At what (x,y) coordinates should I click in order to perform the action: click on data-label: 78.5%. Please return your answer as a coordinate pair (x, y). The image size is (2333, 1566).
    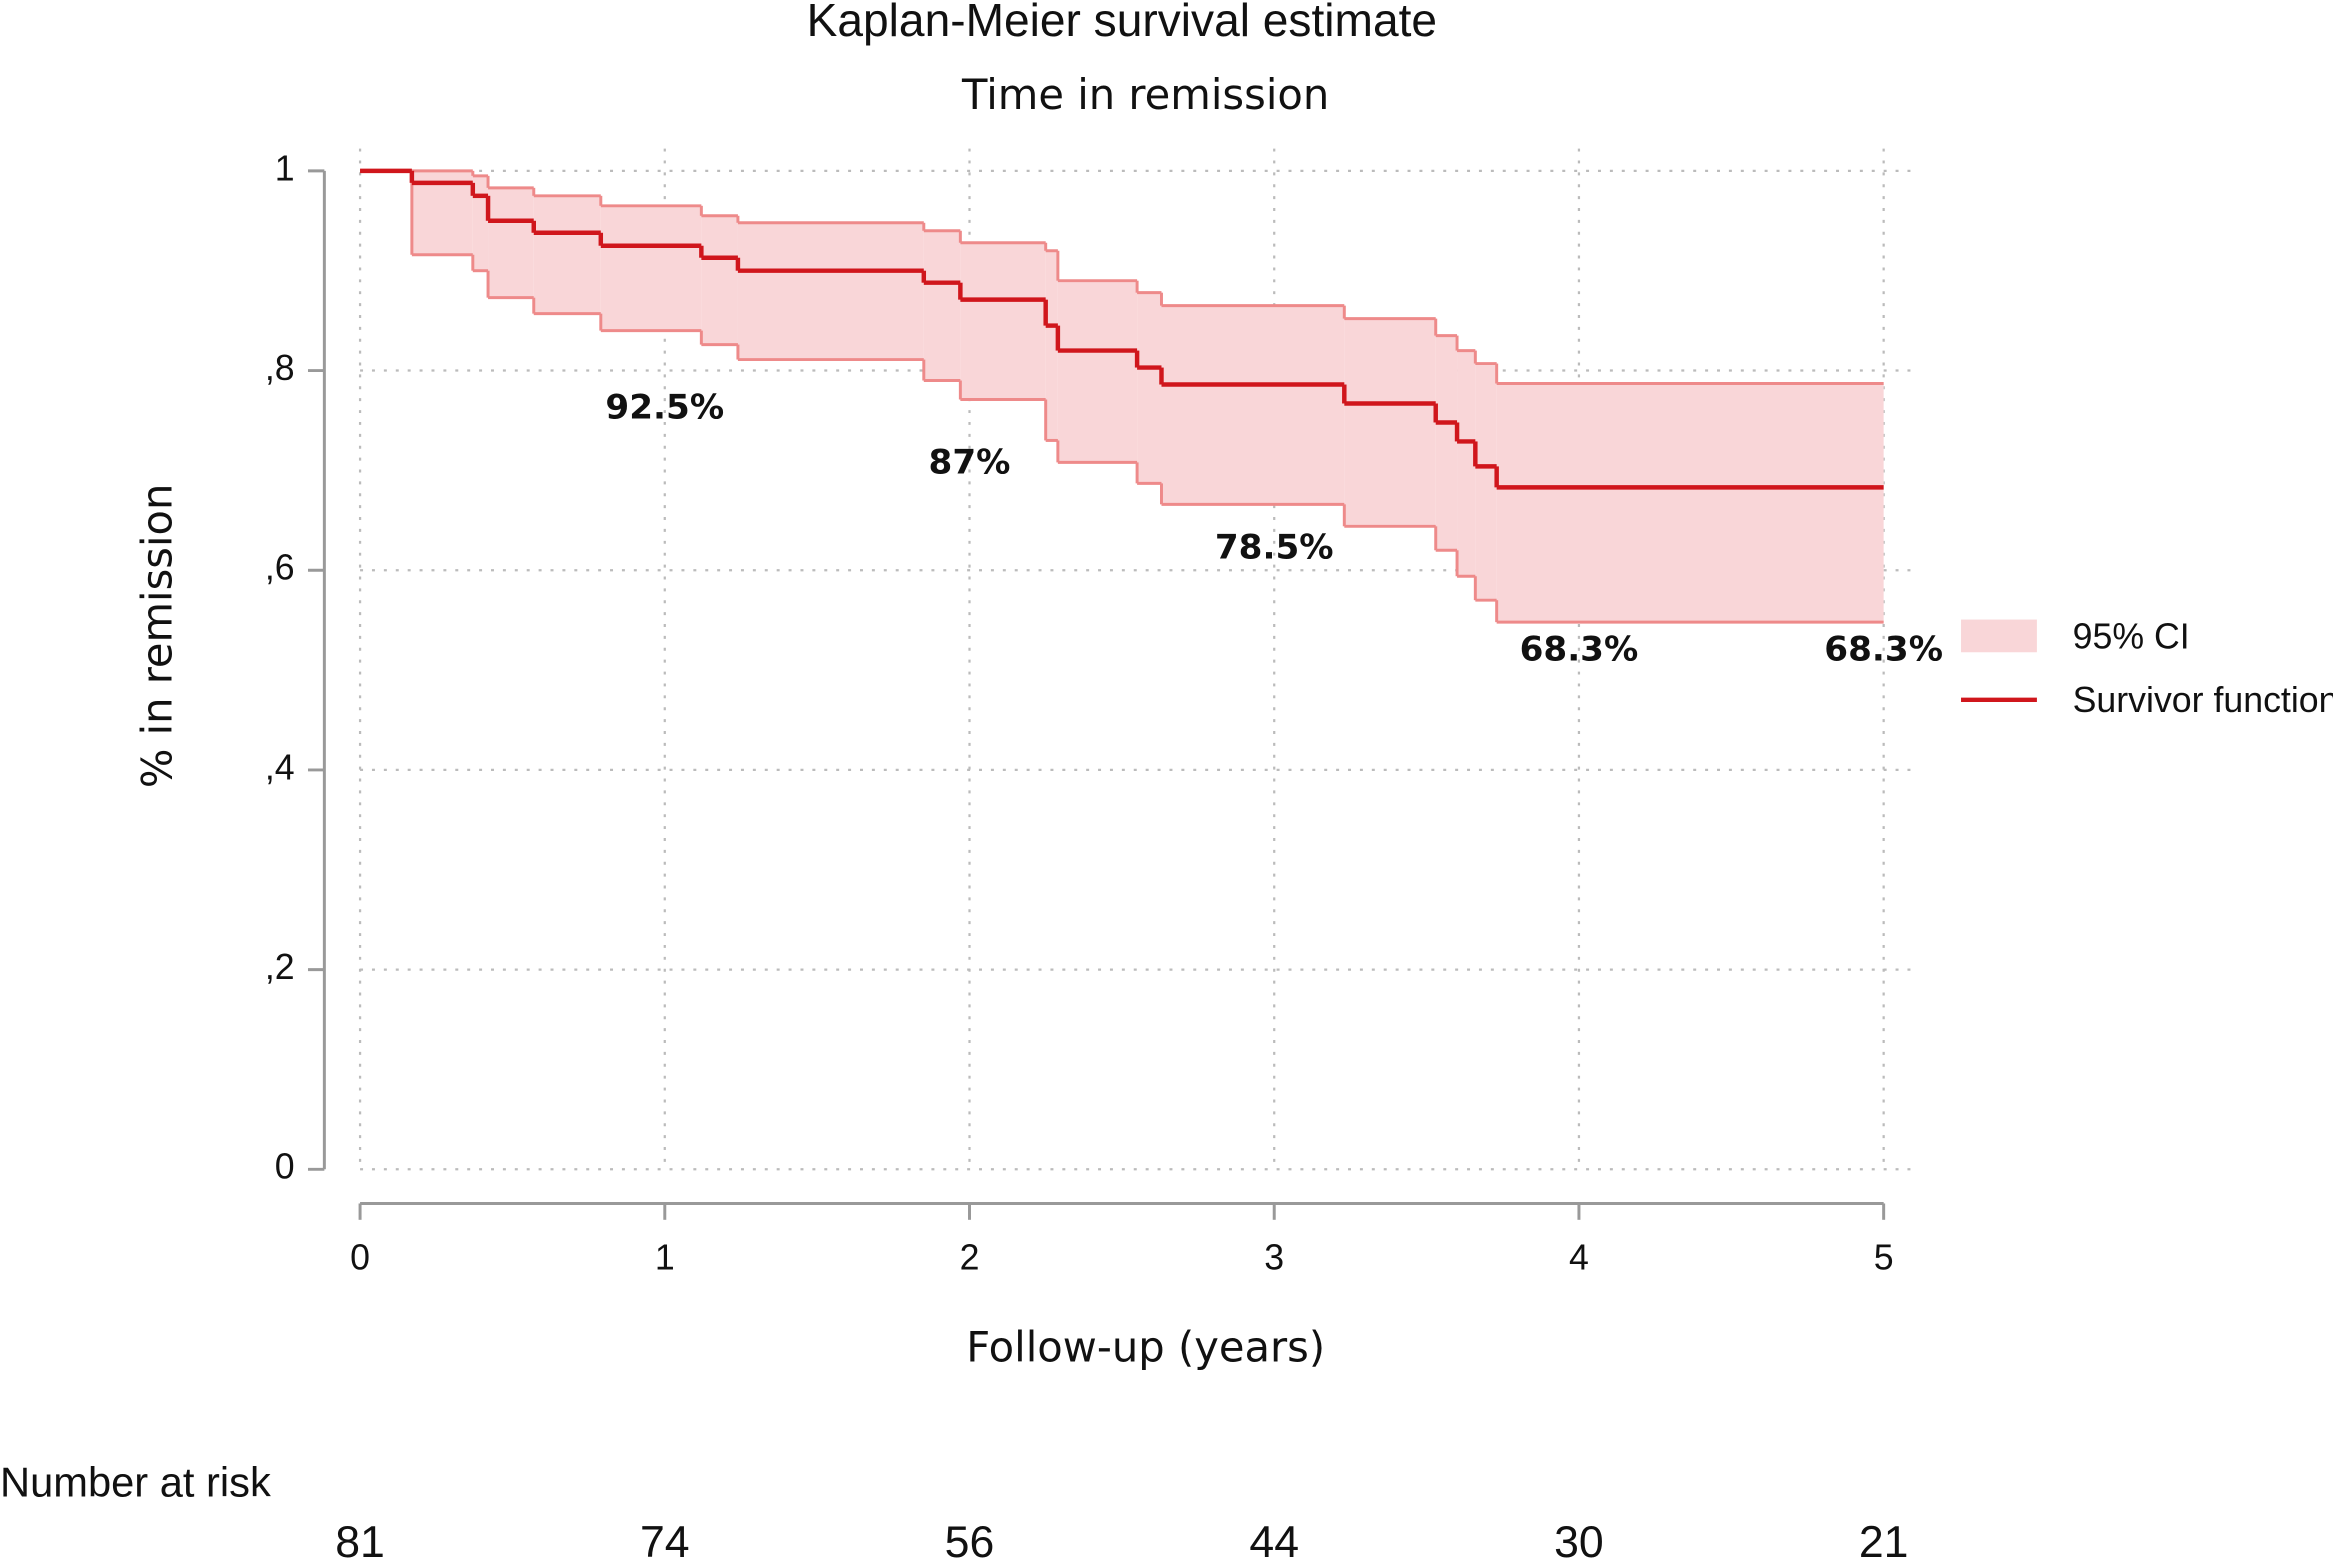
    Looking at the image, I should click on (1274, 547).